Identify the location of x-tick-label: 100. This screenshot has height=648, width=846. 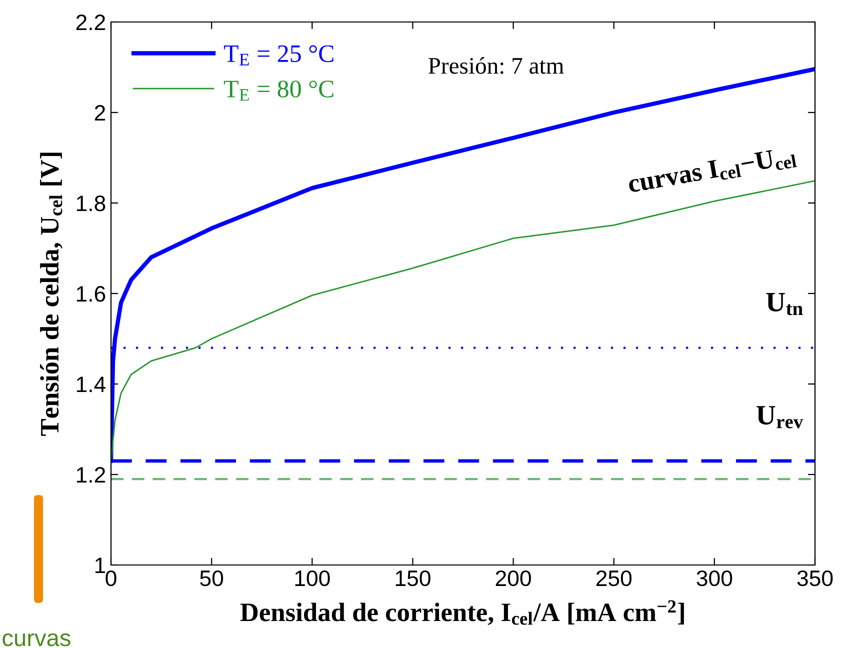
(312, 578).